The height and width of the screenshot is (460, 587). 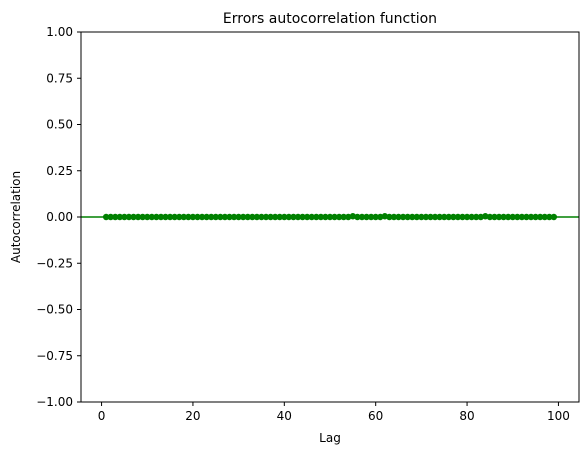 What do you see at coordinates (54, 310) in the screenshot?
I see `y-tick-label: −0.50` at bounding box center [54, 310].